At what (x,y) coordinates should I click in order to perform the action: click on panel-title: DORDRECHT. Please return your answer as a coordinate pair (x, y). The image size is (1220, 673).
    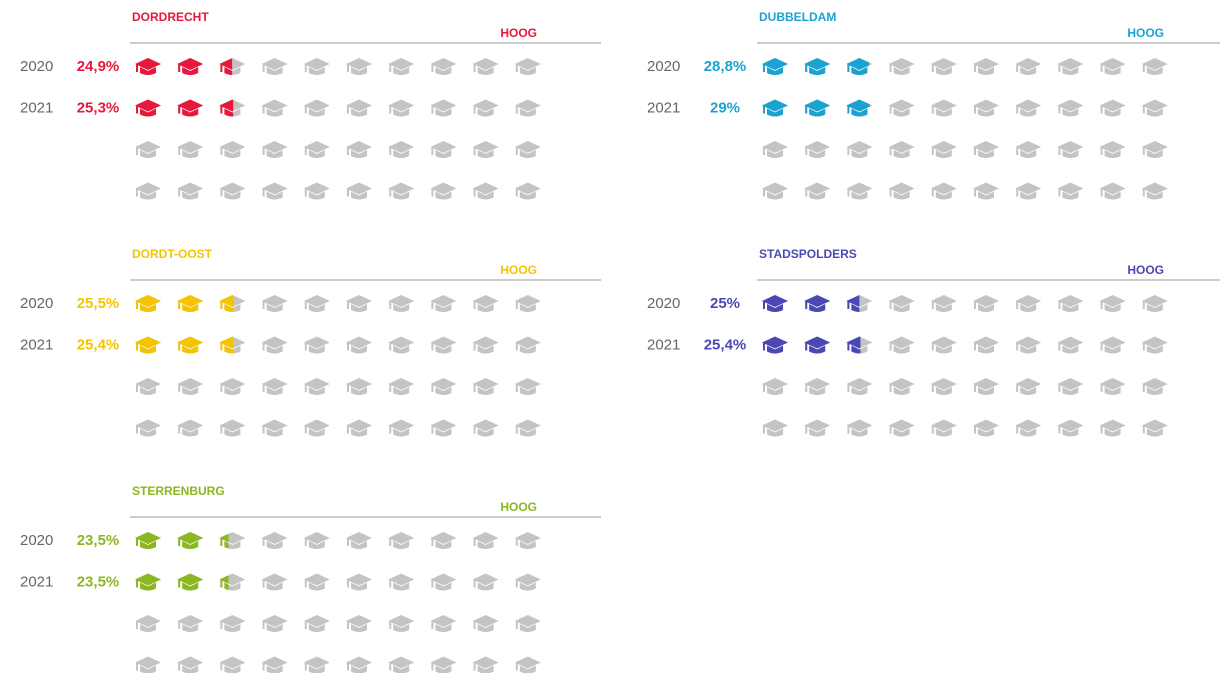
    Looking at the image, I should click on (170, 17).